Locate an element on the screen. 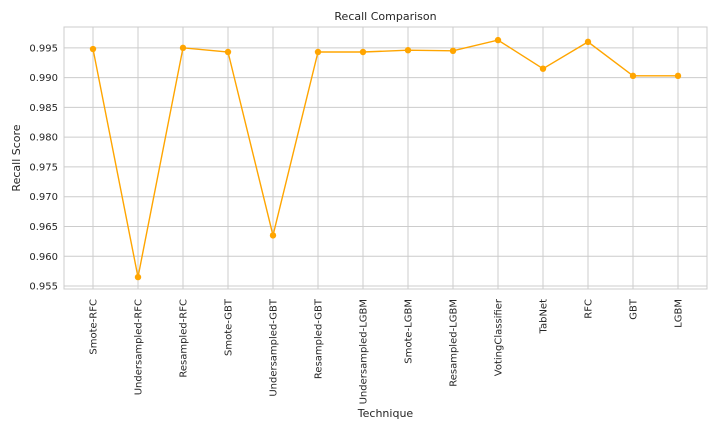  x-tick-label: LGBM is located at coordinates (679, 313).